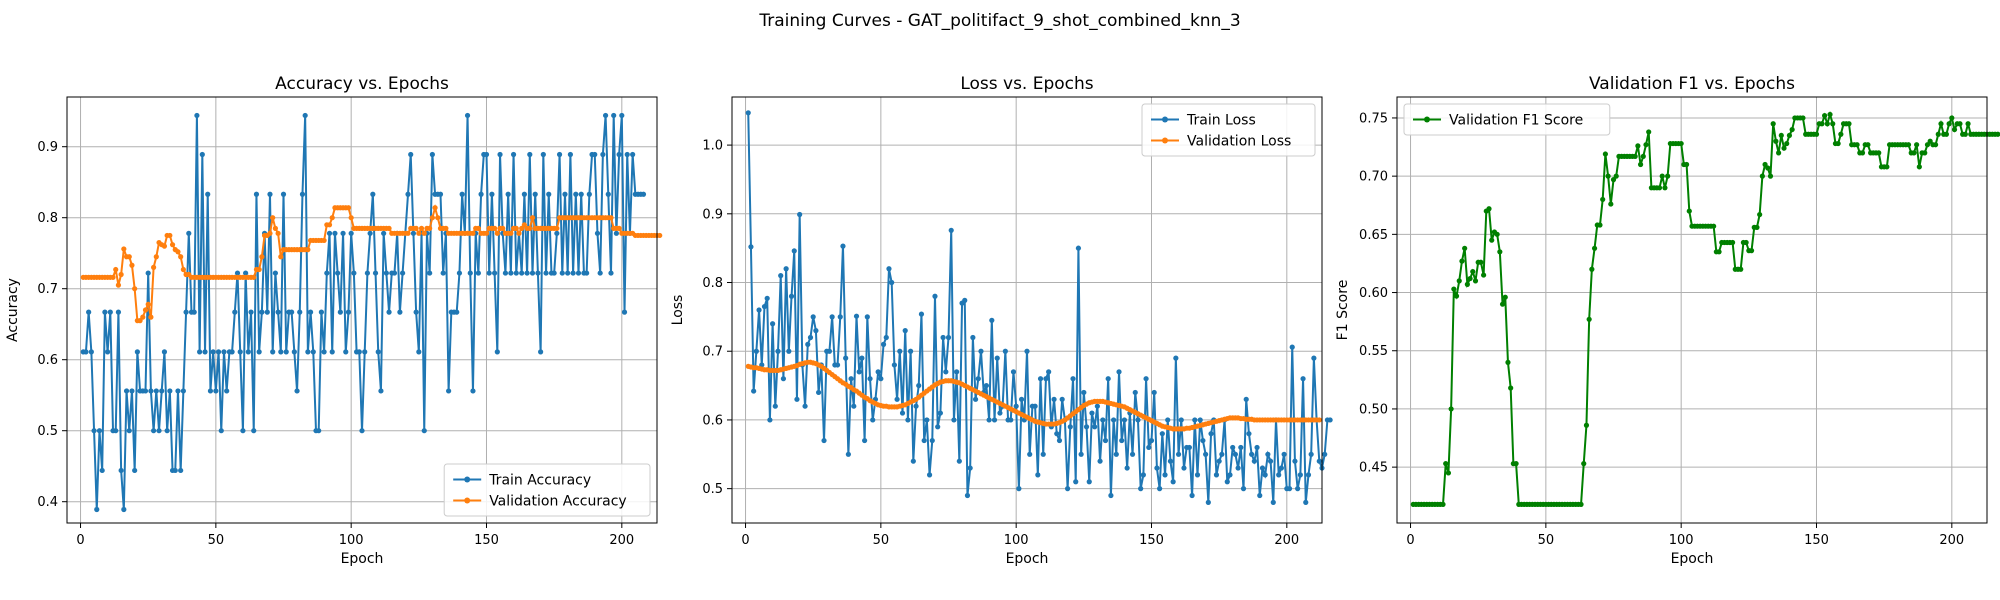 The height and width of the screenshot is (600, 2000). What do you see at coordinates (539, 481) in the screenshot?
I see `chart-1-legend-entry-train-accuracy-label: Train Accuracy` at bounding box center [539, 481].